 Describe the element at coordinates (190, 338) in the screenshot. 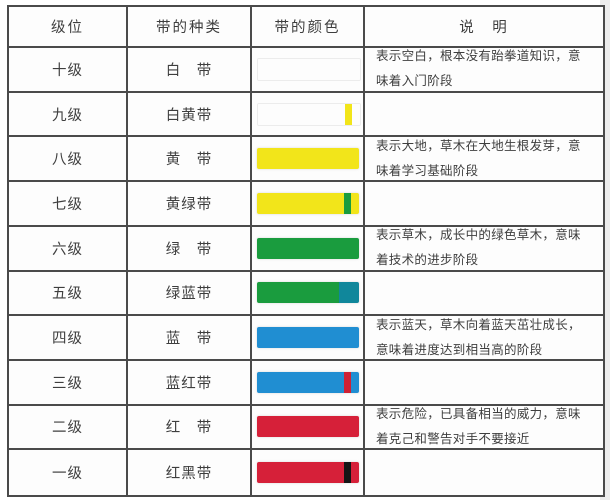

I see `belt-type-cell: 蓝 带` at that location.